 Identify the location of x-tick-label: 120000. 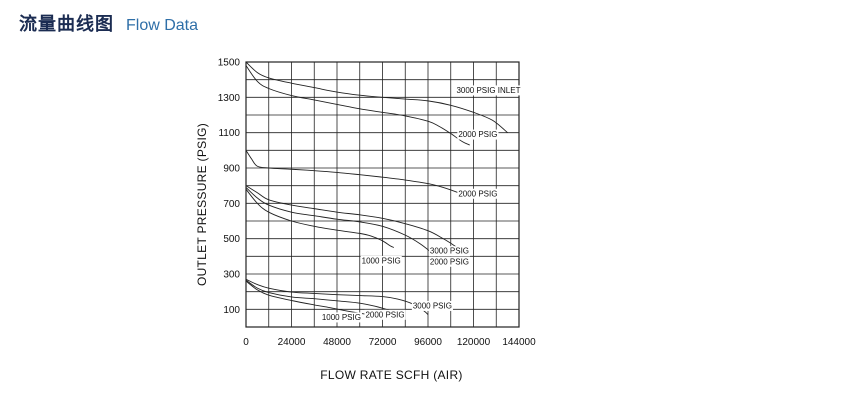
(474, 342).